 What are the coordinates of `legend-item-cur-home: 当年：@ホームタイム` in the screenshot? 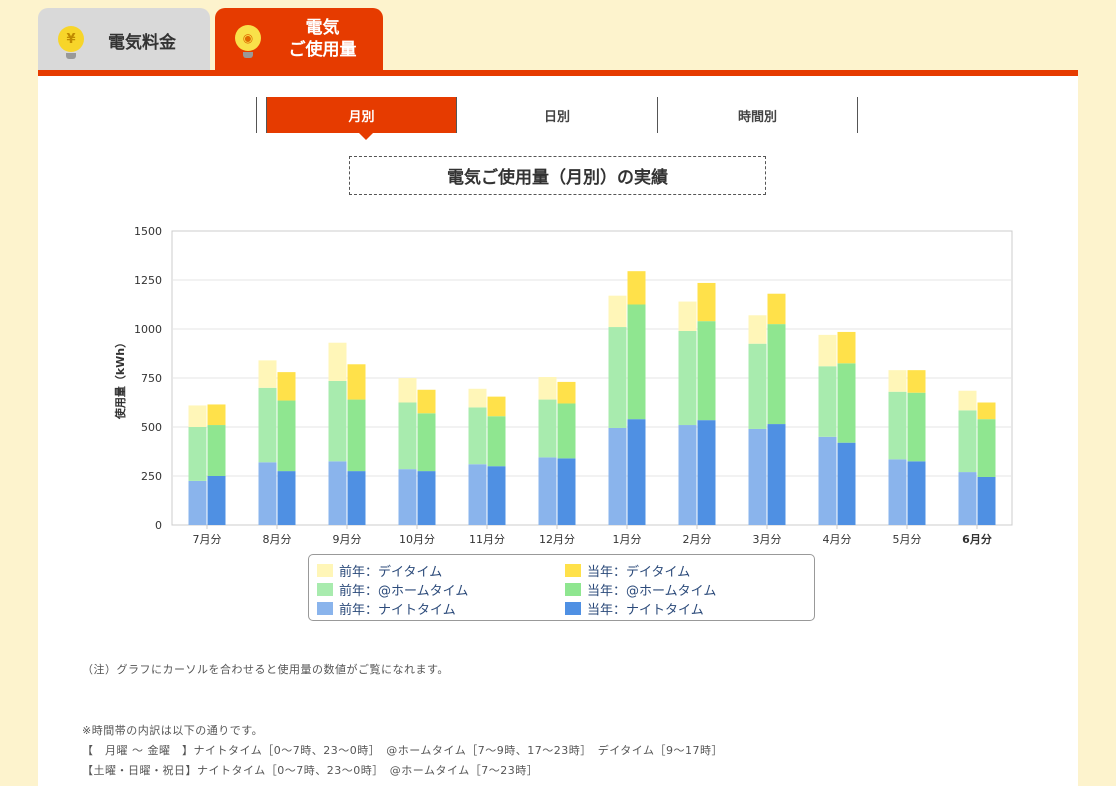 It's located at (640, 589).